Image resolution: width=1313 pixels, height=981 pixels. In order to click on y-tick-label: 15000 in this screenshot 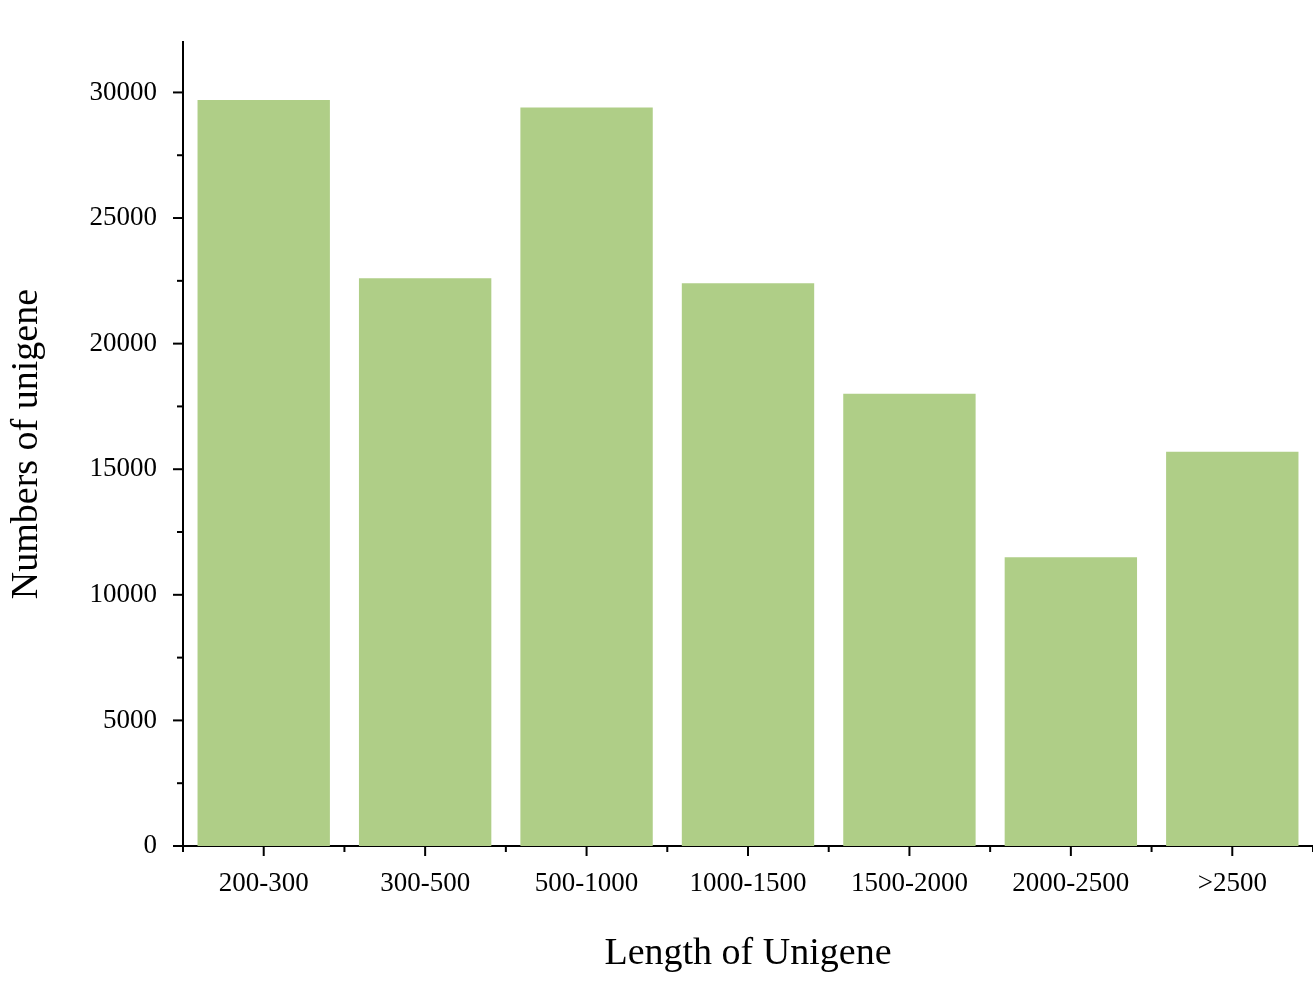, I will do `click(123, 467)`.